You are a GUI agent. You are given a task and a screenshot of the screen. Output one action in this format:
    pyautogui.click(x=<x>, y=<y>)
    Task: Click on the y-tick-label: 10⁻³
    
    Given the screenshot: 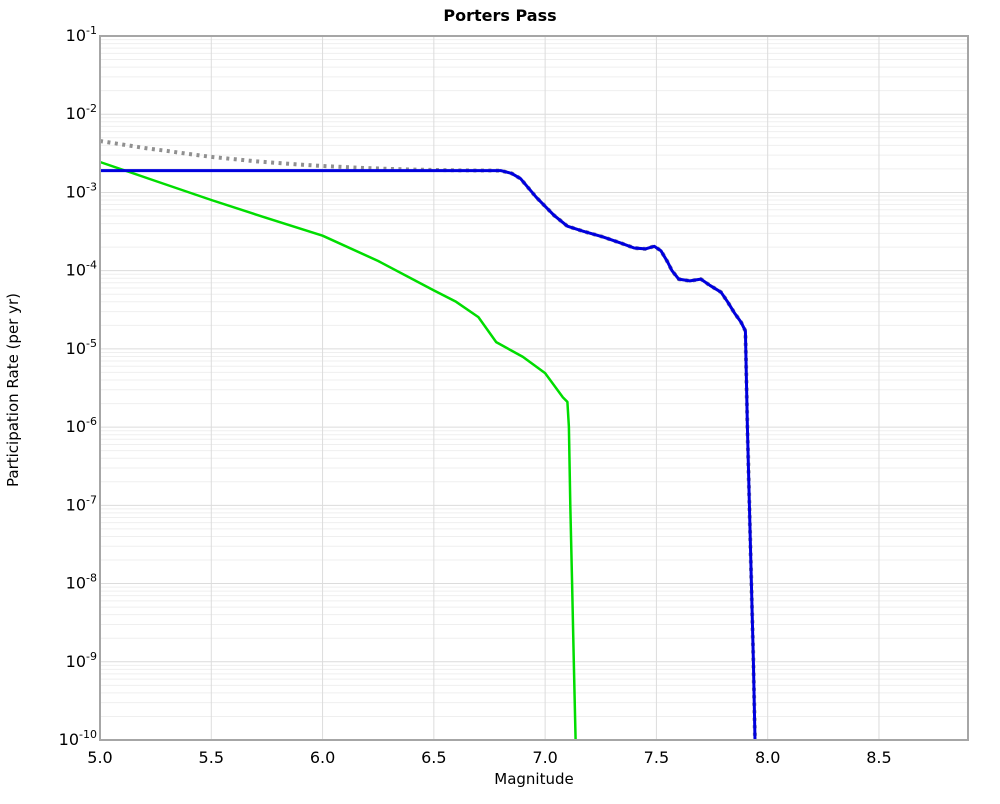 What is the action you would take?
    pyautogui.click(x=81, y=190)
    